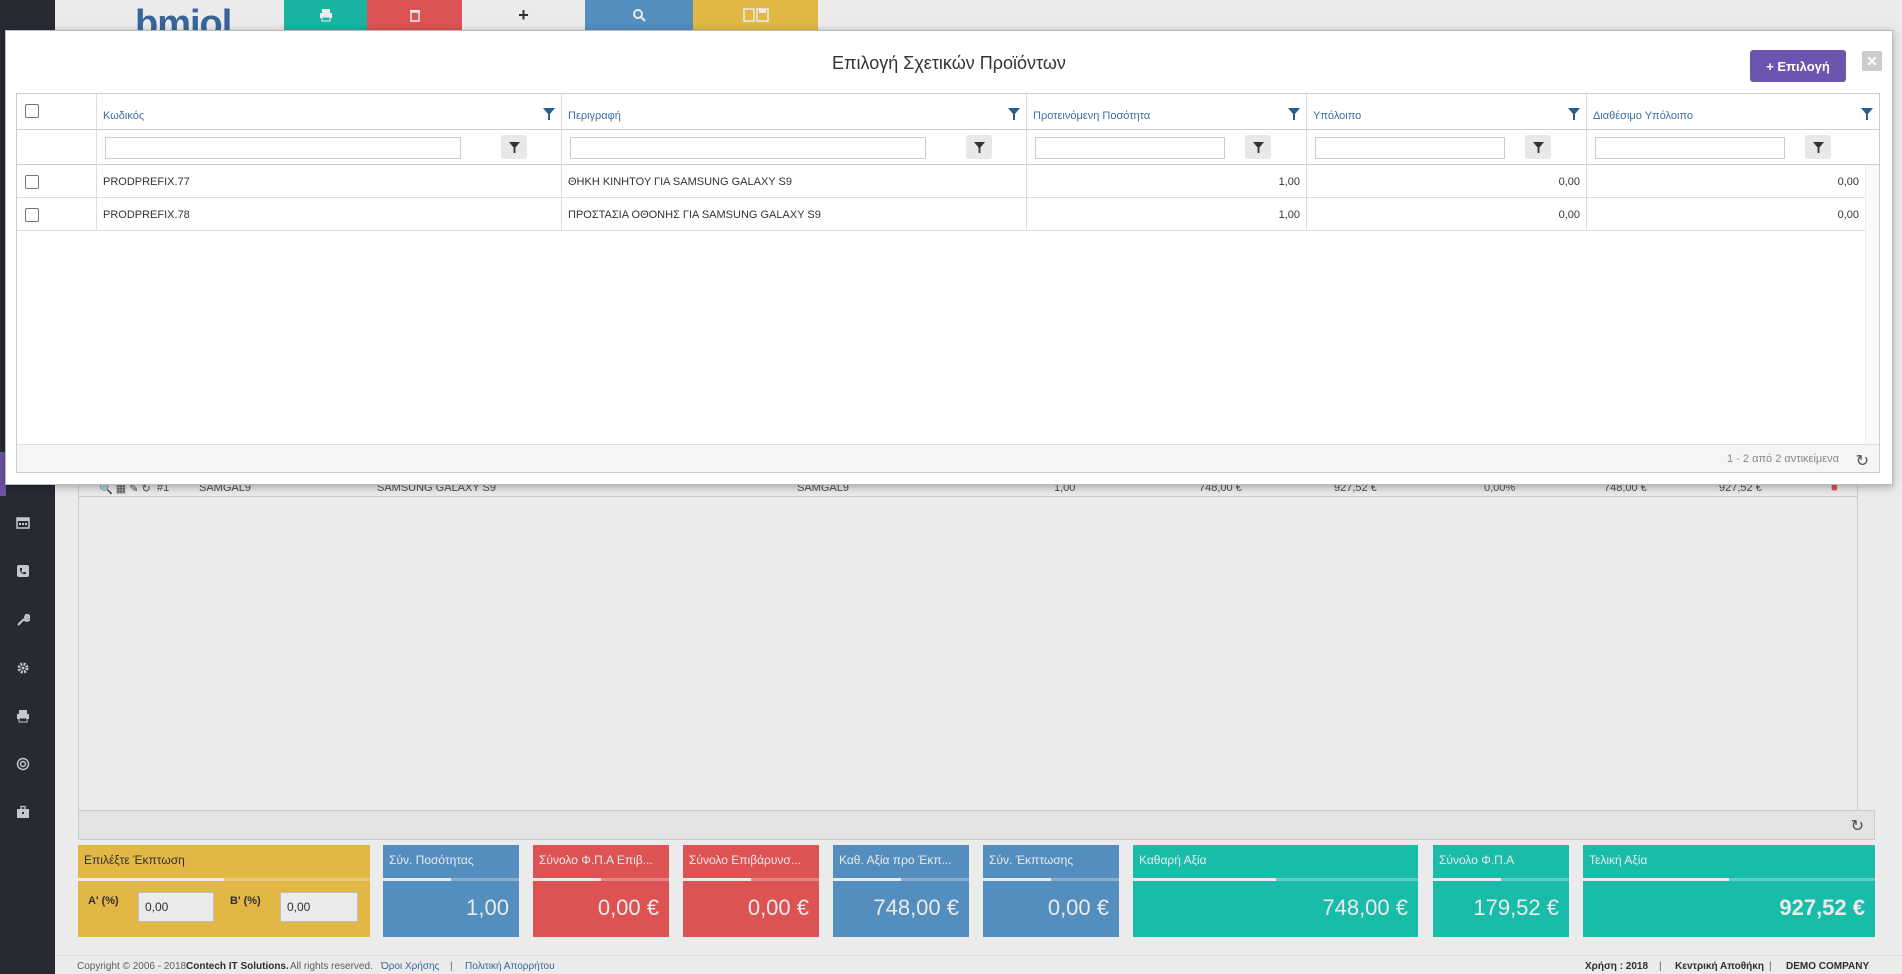 Image resolution: width=1902 pixels, height=974 pixels. What do you see at coordinates (176, 907) in the screenshot?
I see `discount-a-input: 0,00` at bounding box center [176, 907].